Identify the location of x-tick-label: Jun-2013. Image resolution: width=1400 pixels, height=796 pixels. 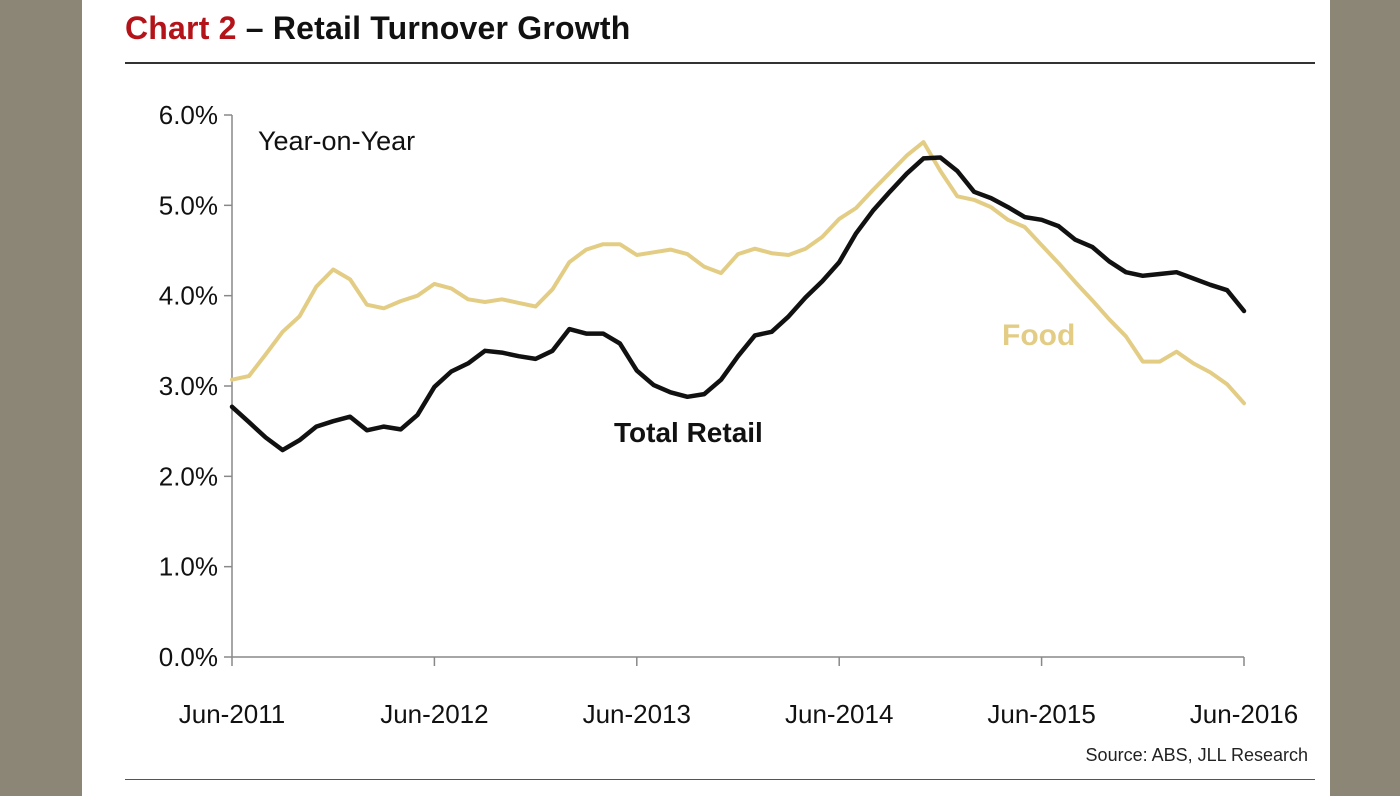
(637, 714).